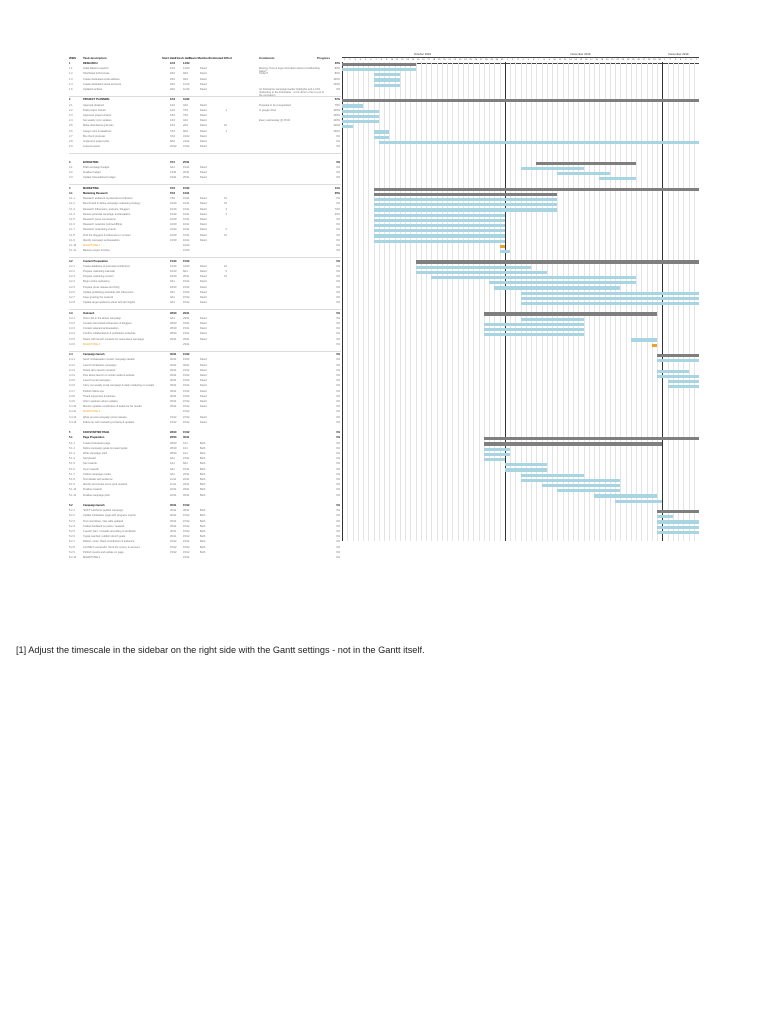  What do you see at coordinates (173, 453) in the screenshot?
I see `cell-start: 28/10` at bounding box center [173, 453].